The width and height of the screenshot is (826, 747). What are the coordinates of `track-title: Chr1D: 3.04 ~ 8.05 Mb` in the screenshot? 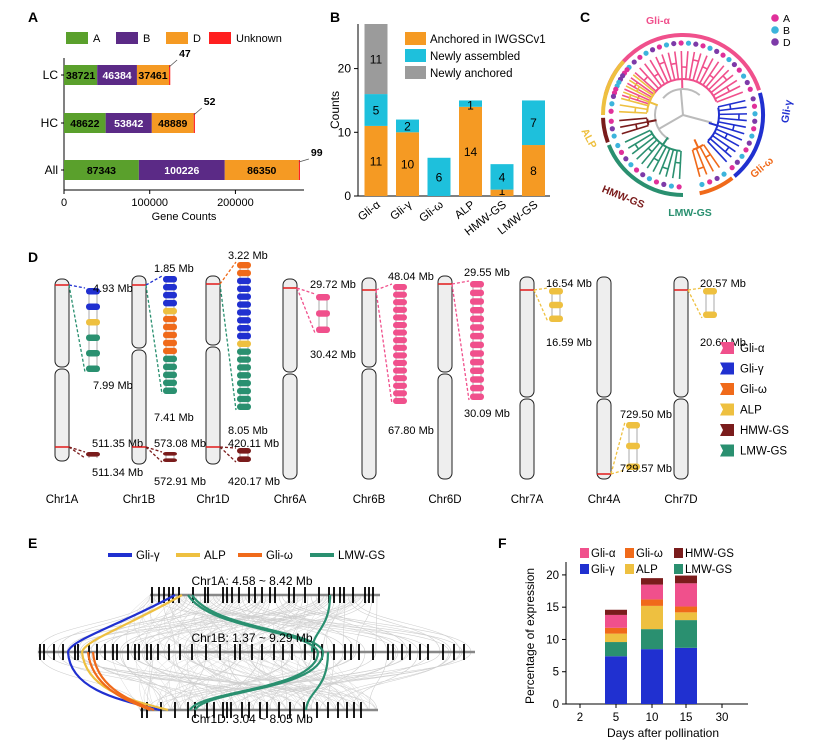 It's located at (252, 719).